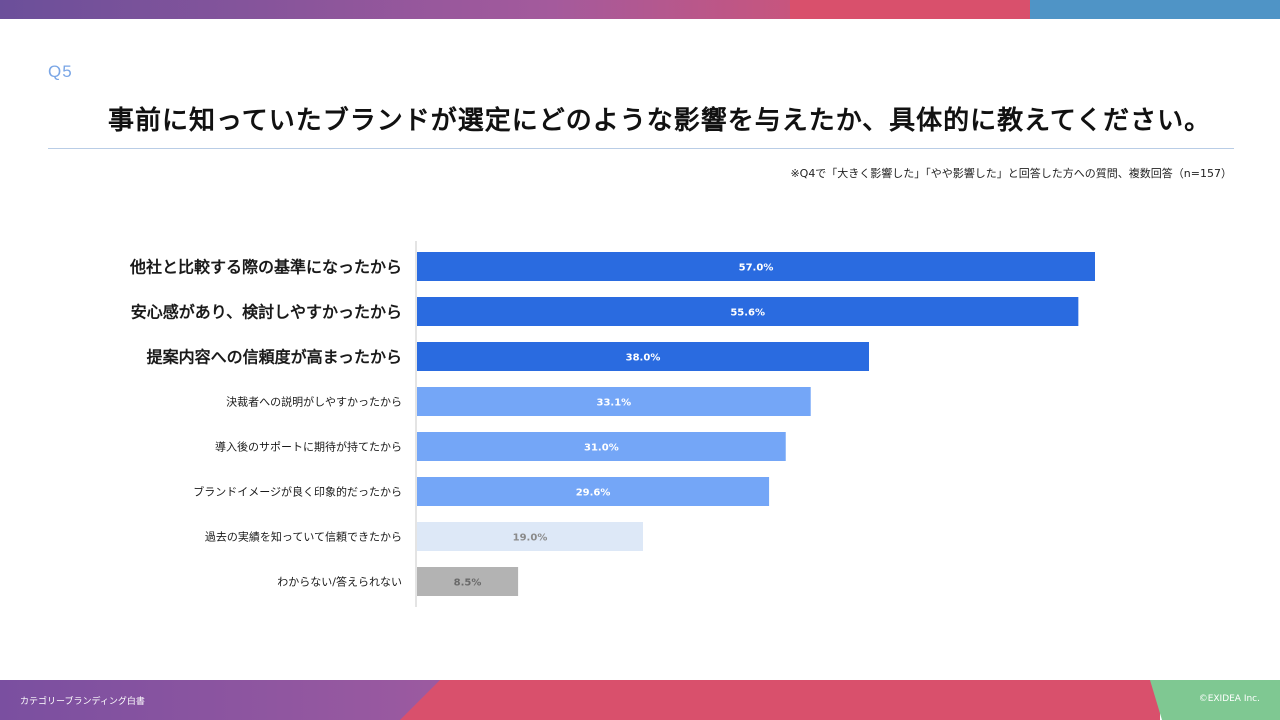 Image resolution: width=1280 pixels, height=720 pixels. I want to click on bar-value-label: 38.0%, so click(643, 358).